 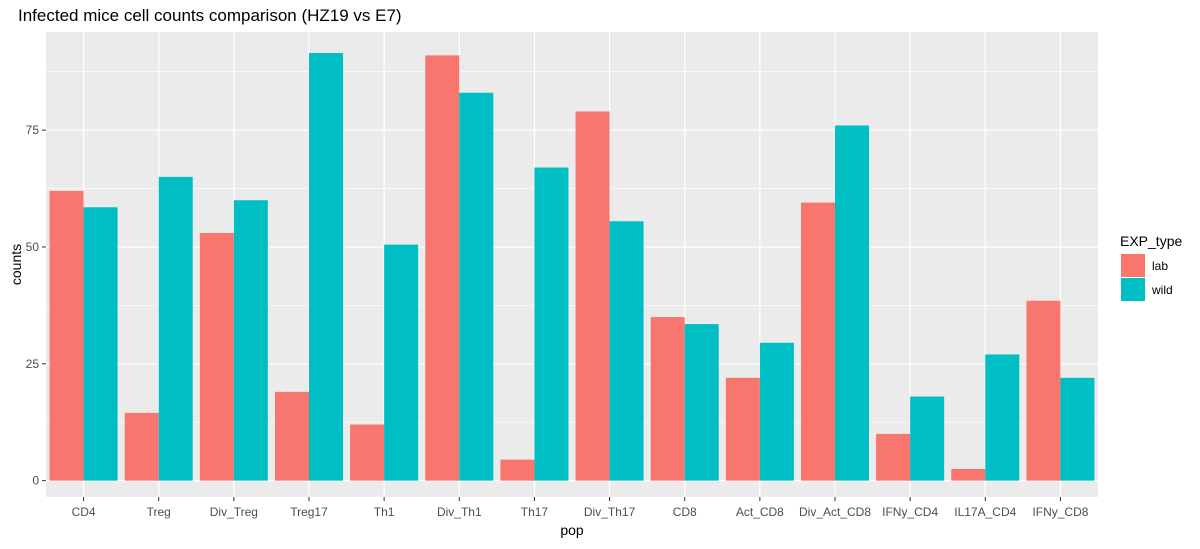 I want to click on bar-wild-CD8, so click(x=701, y=402).